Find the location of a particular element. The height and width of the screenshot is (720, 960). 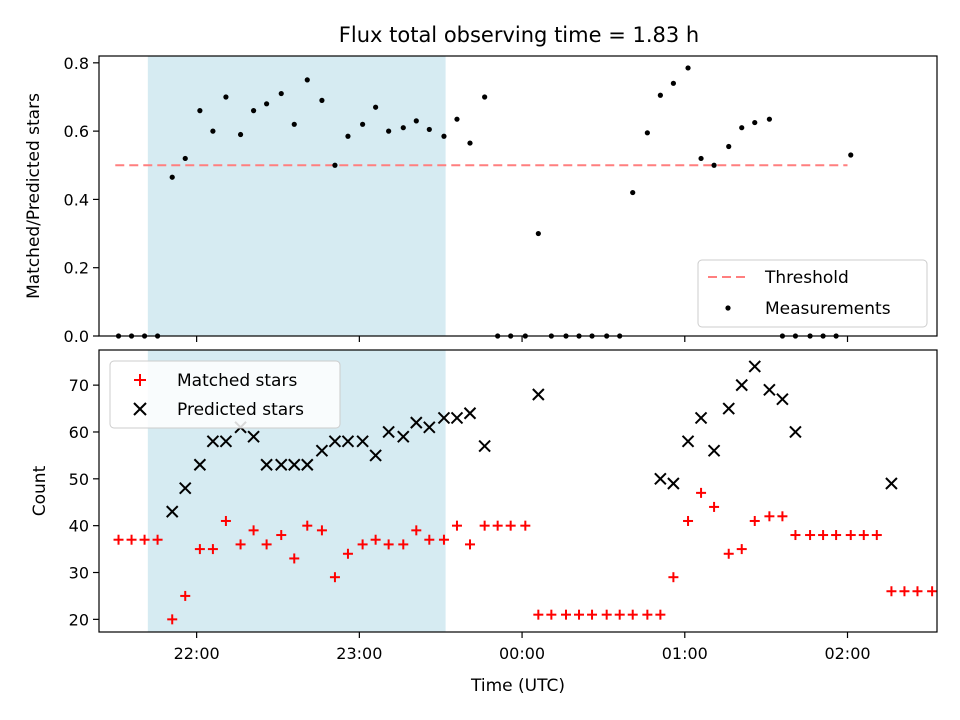

bottom-ytick-label: 40 is located at coordinates (79, 526).